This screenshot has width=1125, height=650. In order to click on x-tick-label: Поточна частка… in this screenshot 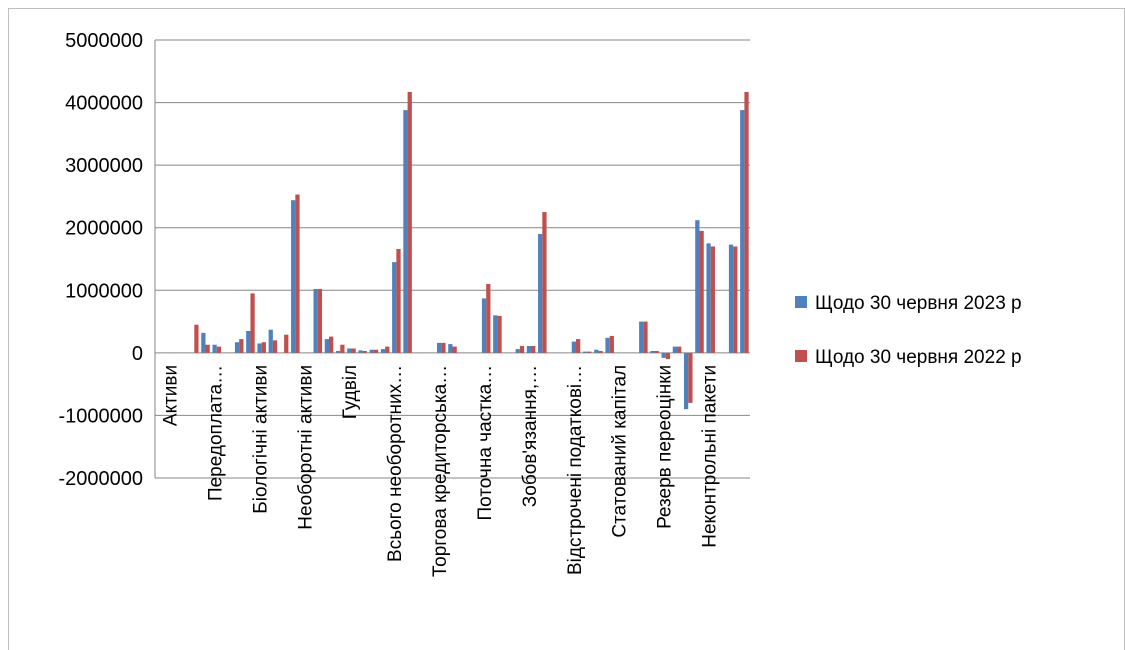, I will do `click(485, 443)`.